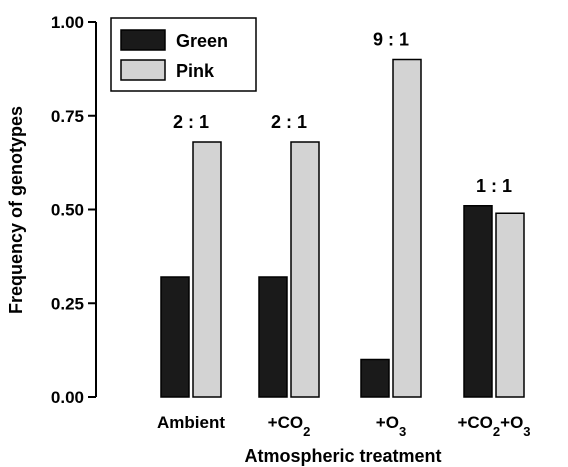  Describe the element at coordinates (183, 54) in the screenshot. I see `legend: Green Pink` at that location.